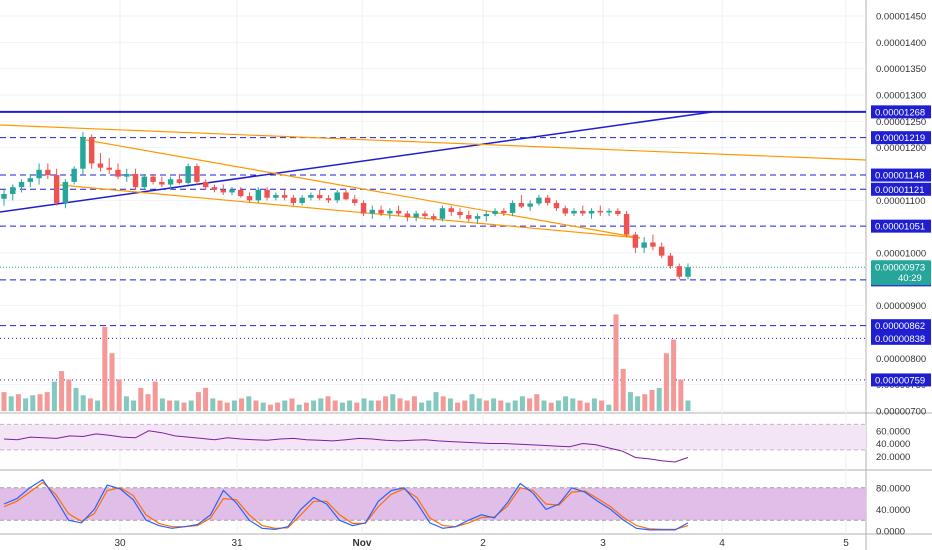 This screenshot has width=932, height=550. I want to click on rsi-line, so click(346, 446).